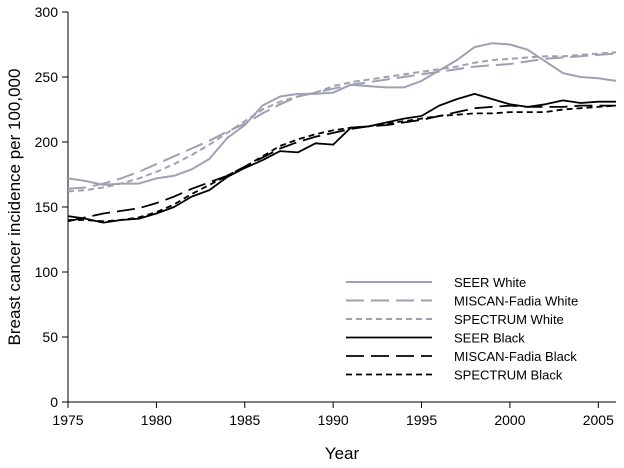 The width and height of the screenshot is (624, 468). I want to click on y-tick-label: 200, so click(47, 142).